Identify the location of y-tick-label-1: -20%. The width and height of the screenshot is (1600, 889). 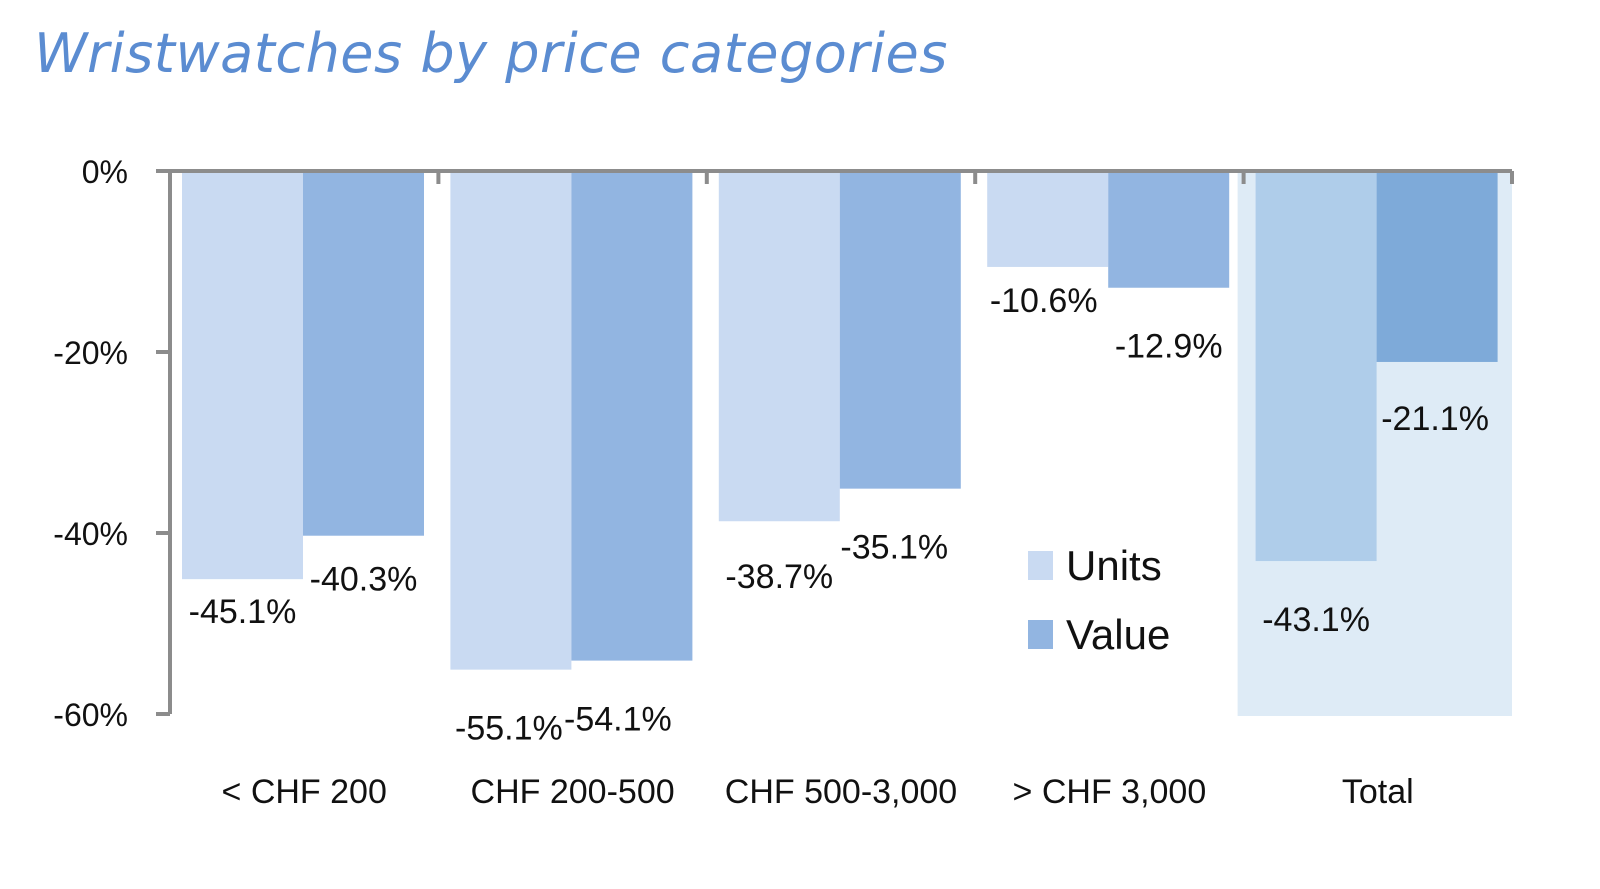
(90, 353).